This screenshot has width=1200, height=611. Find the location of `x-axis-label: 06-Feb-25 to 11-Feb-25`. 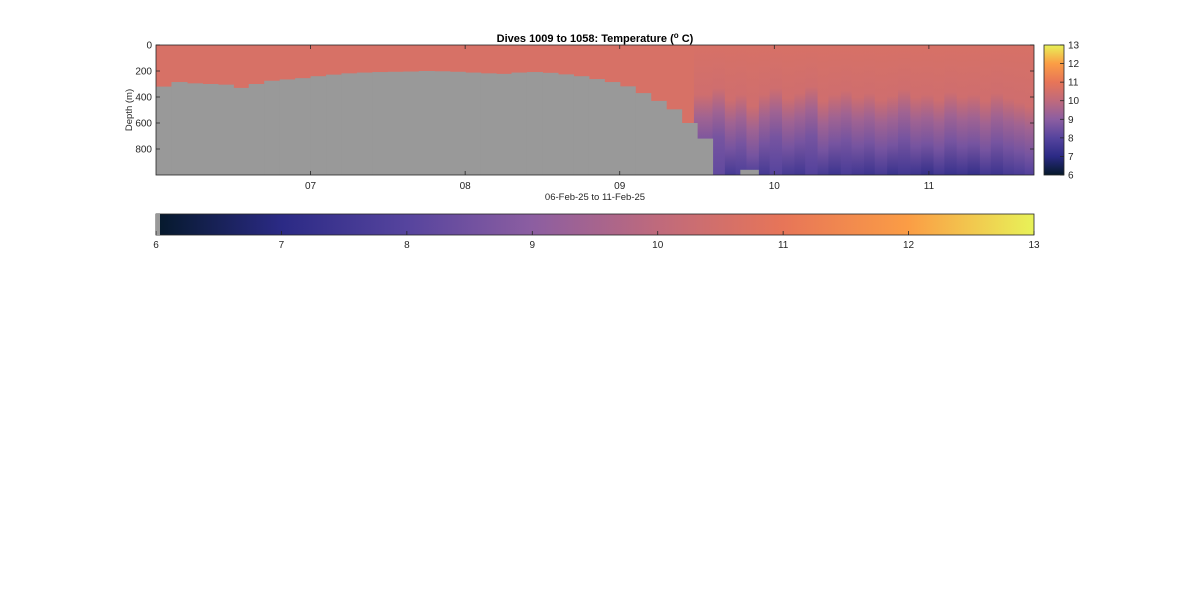

x-axis-label: 06-Feb-25 to 11-Feb-25 is located at coordinates (595, 197).